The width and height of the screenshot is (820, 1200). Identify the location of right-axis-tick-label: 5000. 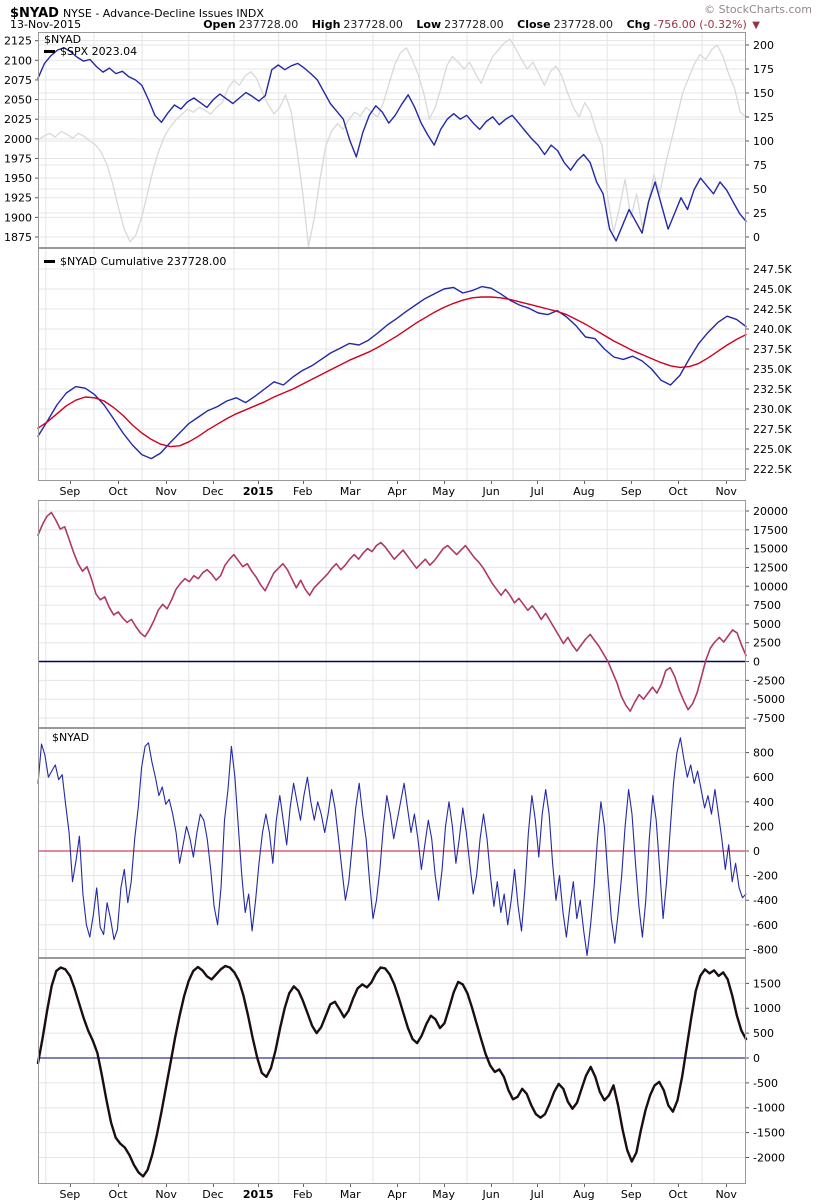
(767, 624).